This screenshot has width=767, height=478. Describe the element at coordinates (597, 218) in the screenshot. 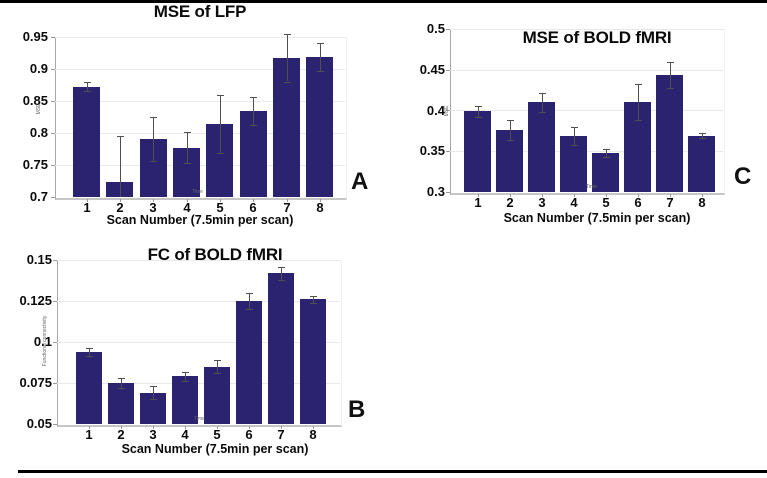

I see `x-axis-title: Scan Number (7.5min per scan)` at that location.